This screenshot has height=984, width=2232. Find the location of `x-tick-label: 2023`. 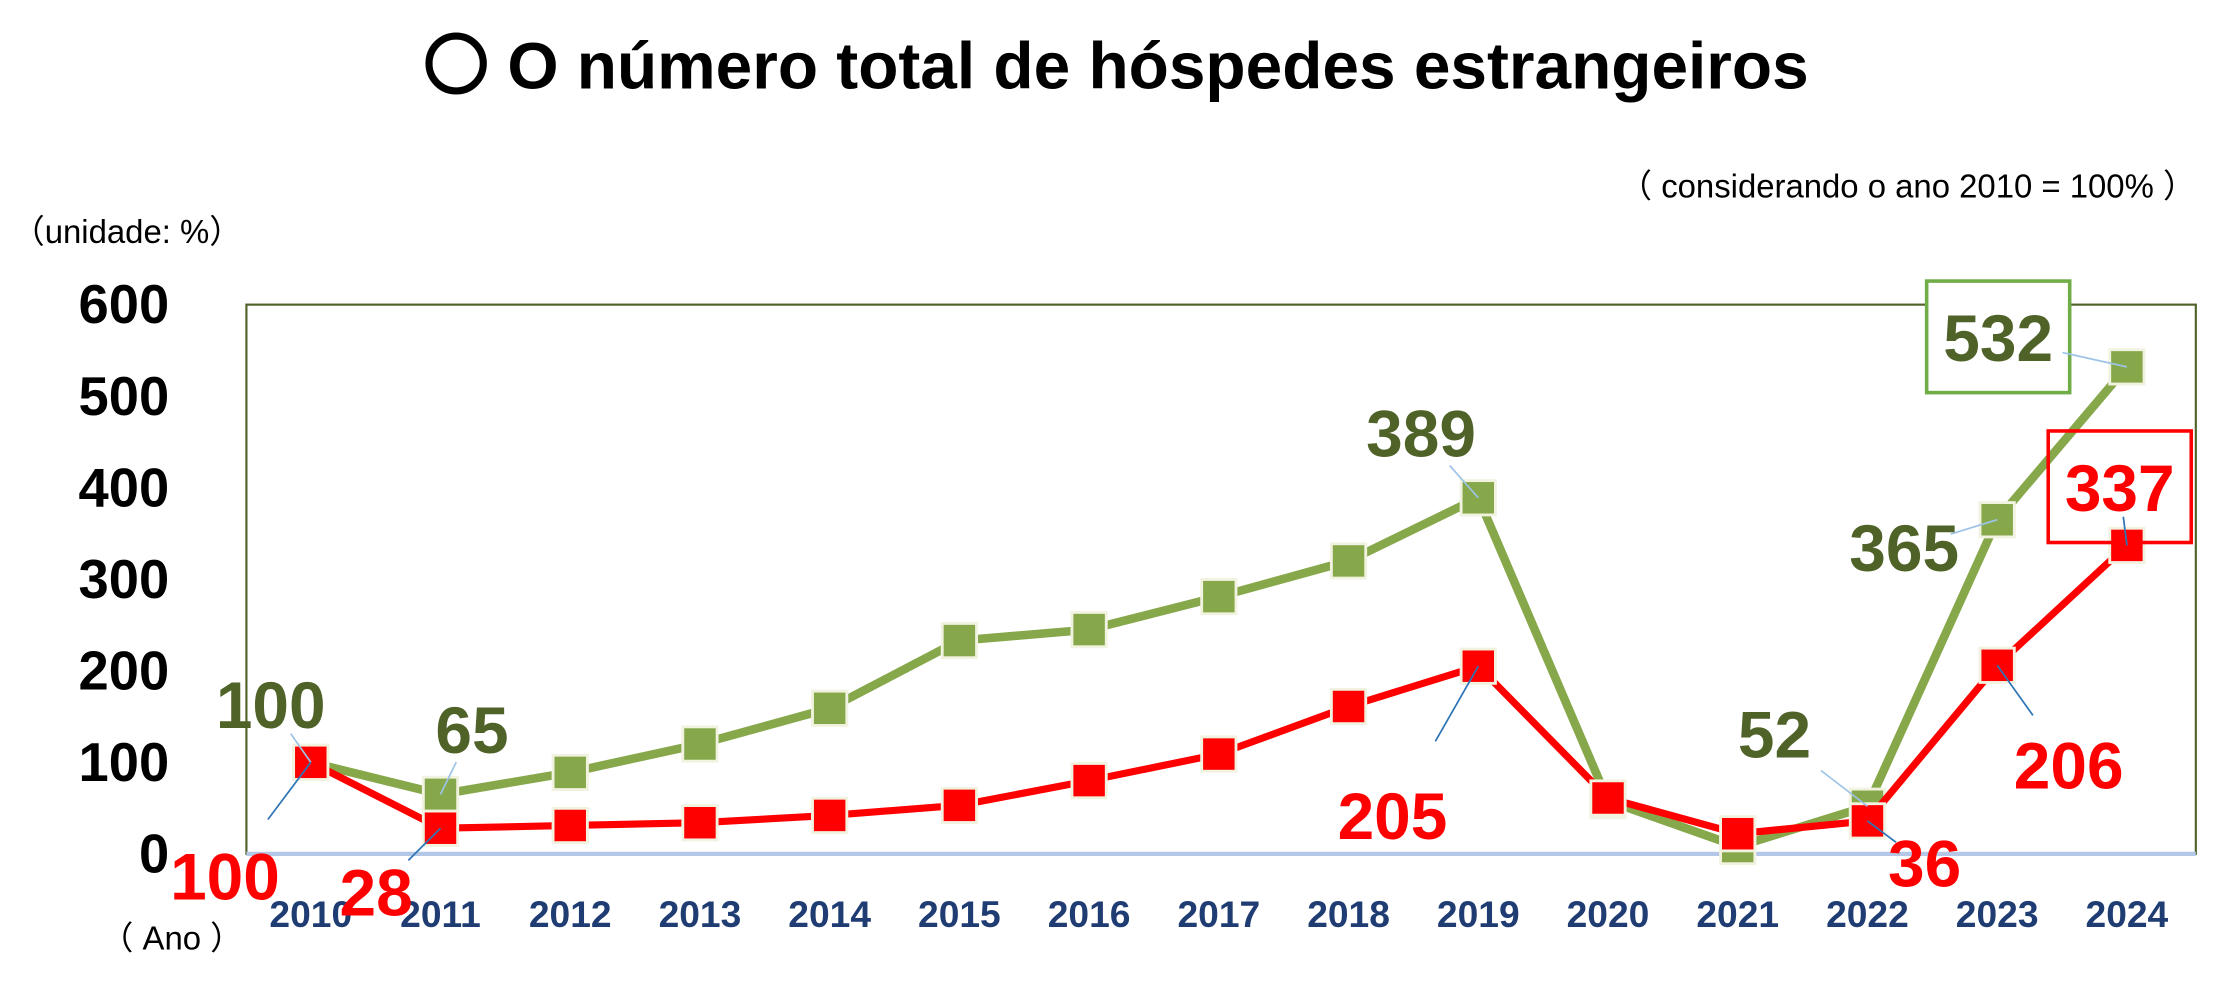

x-tick-label: 2023 is located at coordinates (1997, 914).